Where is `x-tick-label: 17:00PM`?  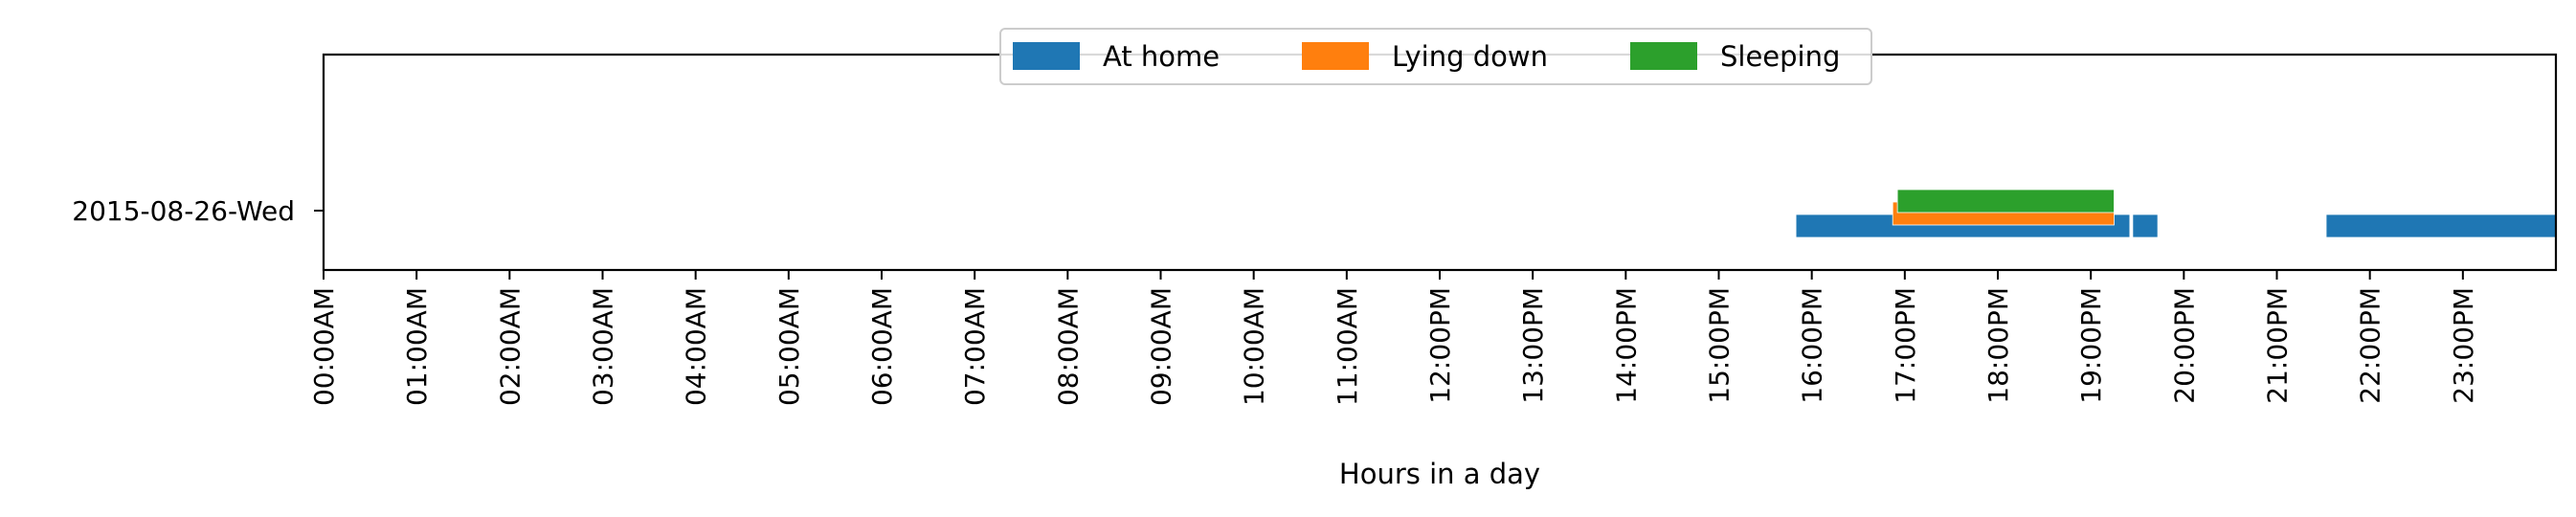 x-tick-label: 17:00PM is located at coordinates (1906, 345).